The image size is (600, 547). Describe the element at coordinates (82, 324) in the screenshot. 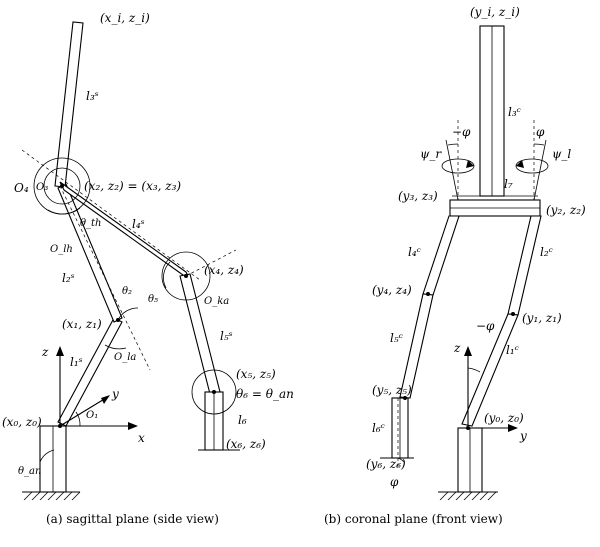

I see `sagittal-label-p1: (x₁, z₁)` at that location.